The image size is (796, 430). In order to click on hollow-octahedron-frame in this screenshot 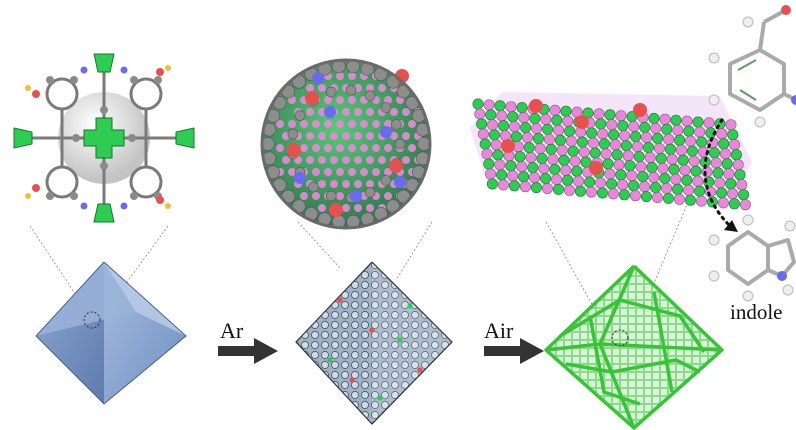, I will do `click(634, 347)`.